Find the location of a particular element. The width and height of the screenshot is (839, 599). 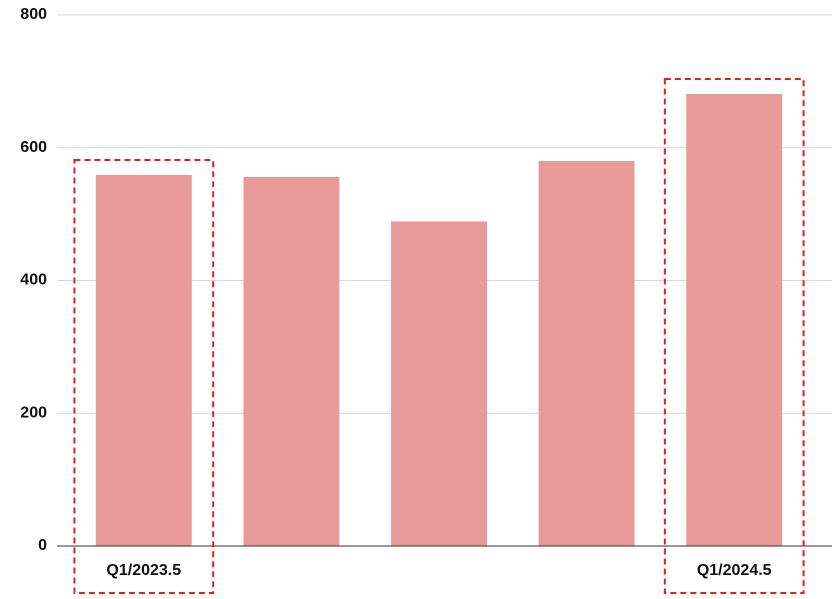

y-tick-label: 0 is located at coordinates (42, 545).